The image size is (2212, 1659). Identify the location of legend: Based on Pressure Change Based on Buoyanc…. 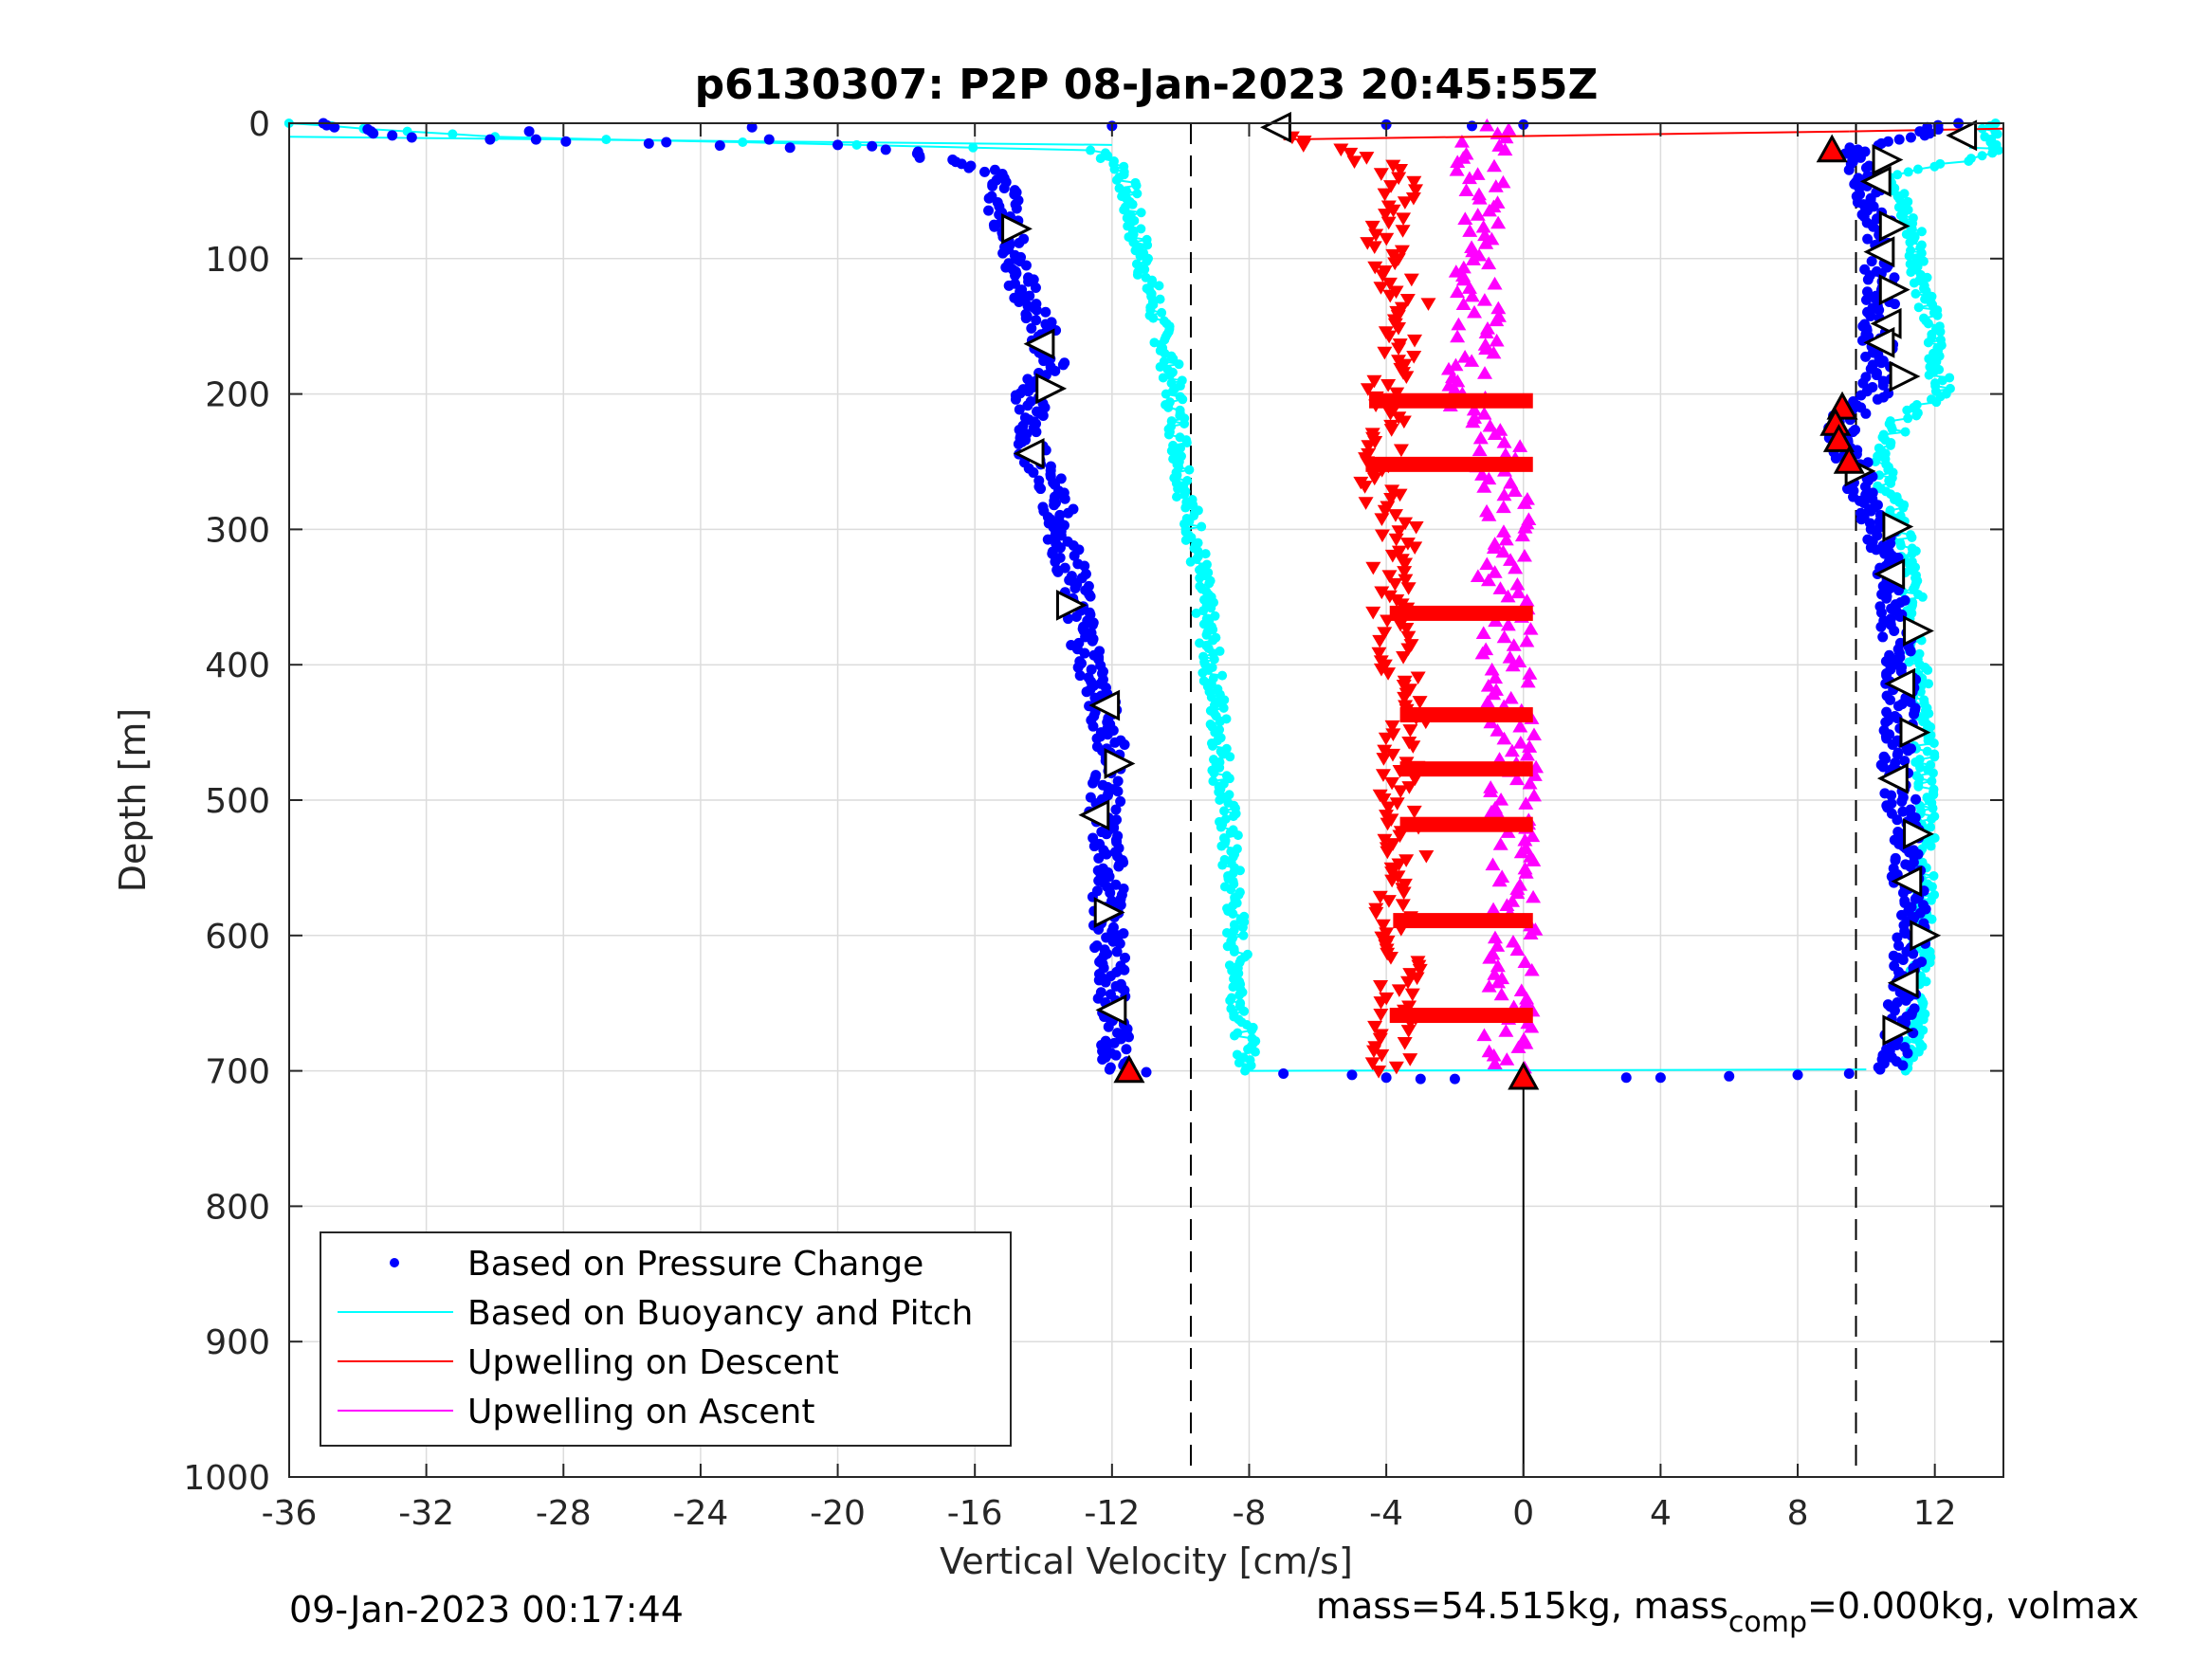
(666, 1339).